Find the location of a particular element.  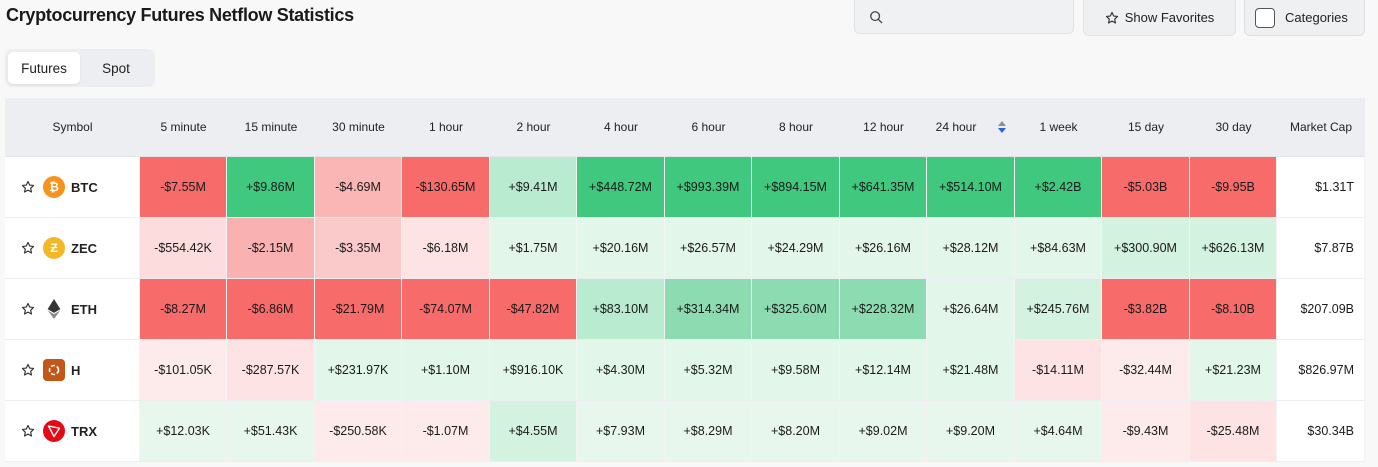

search-input is located at coordinates (982, 16).